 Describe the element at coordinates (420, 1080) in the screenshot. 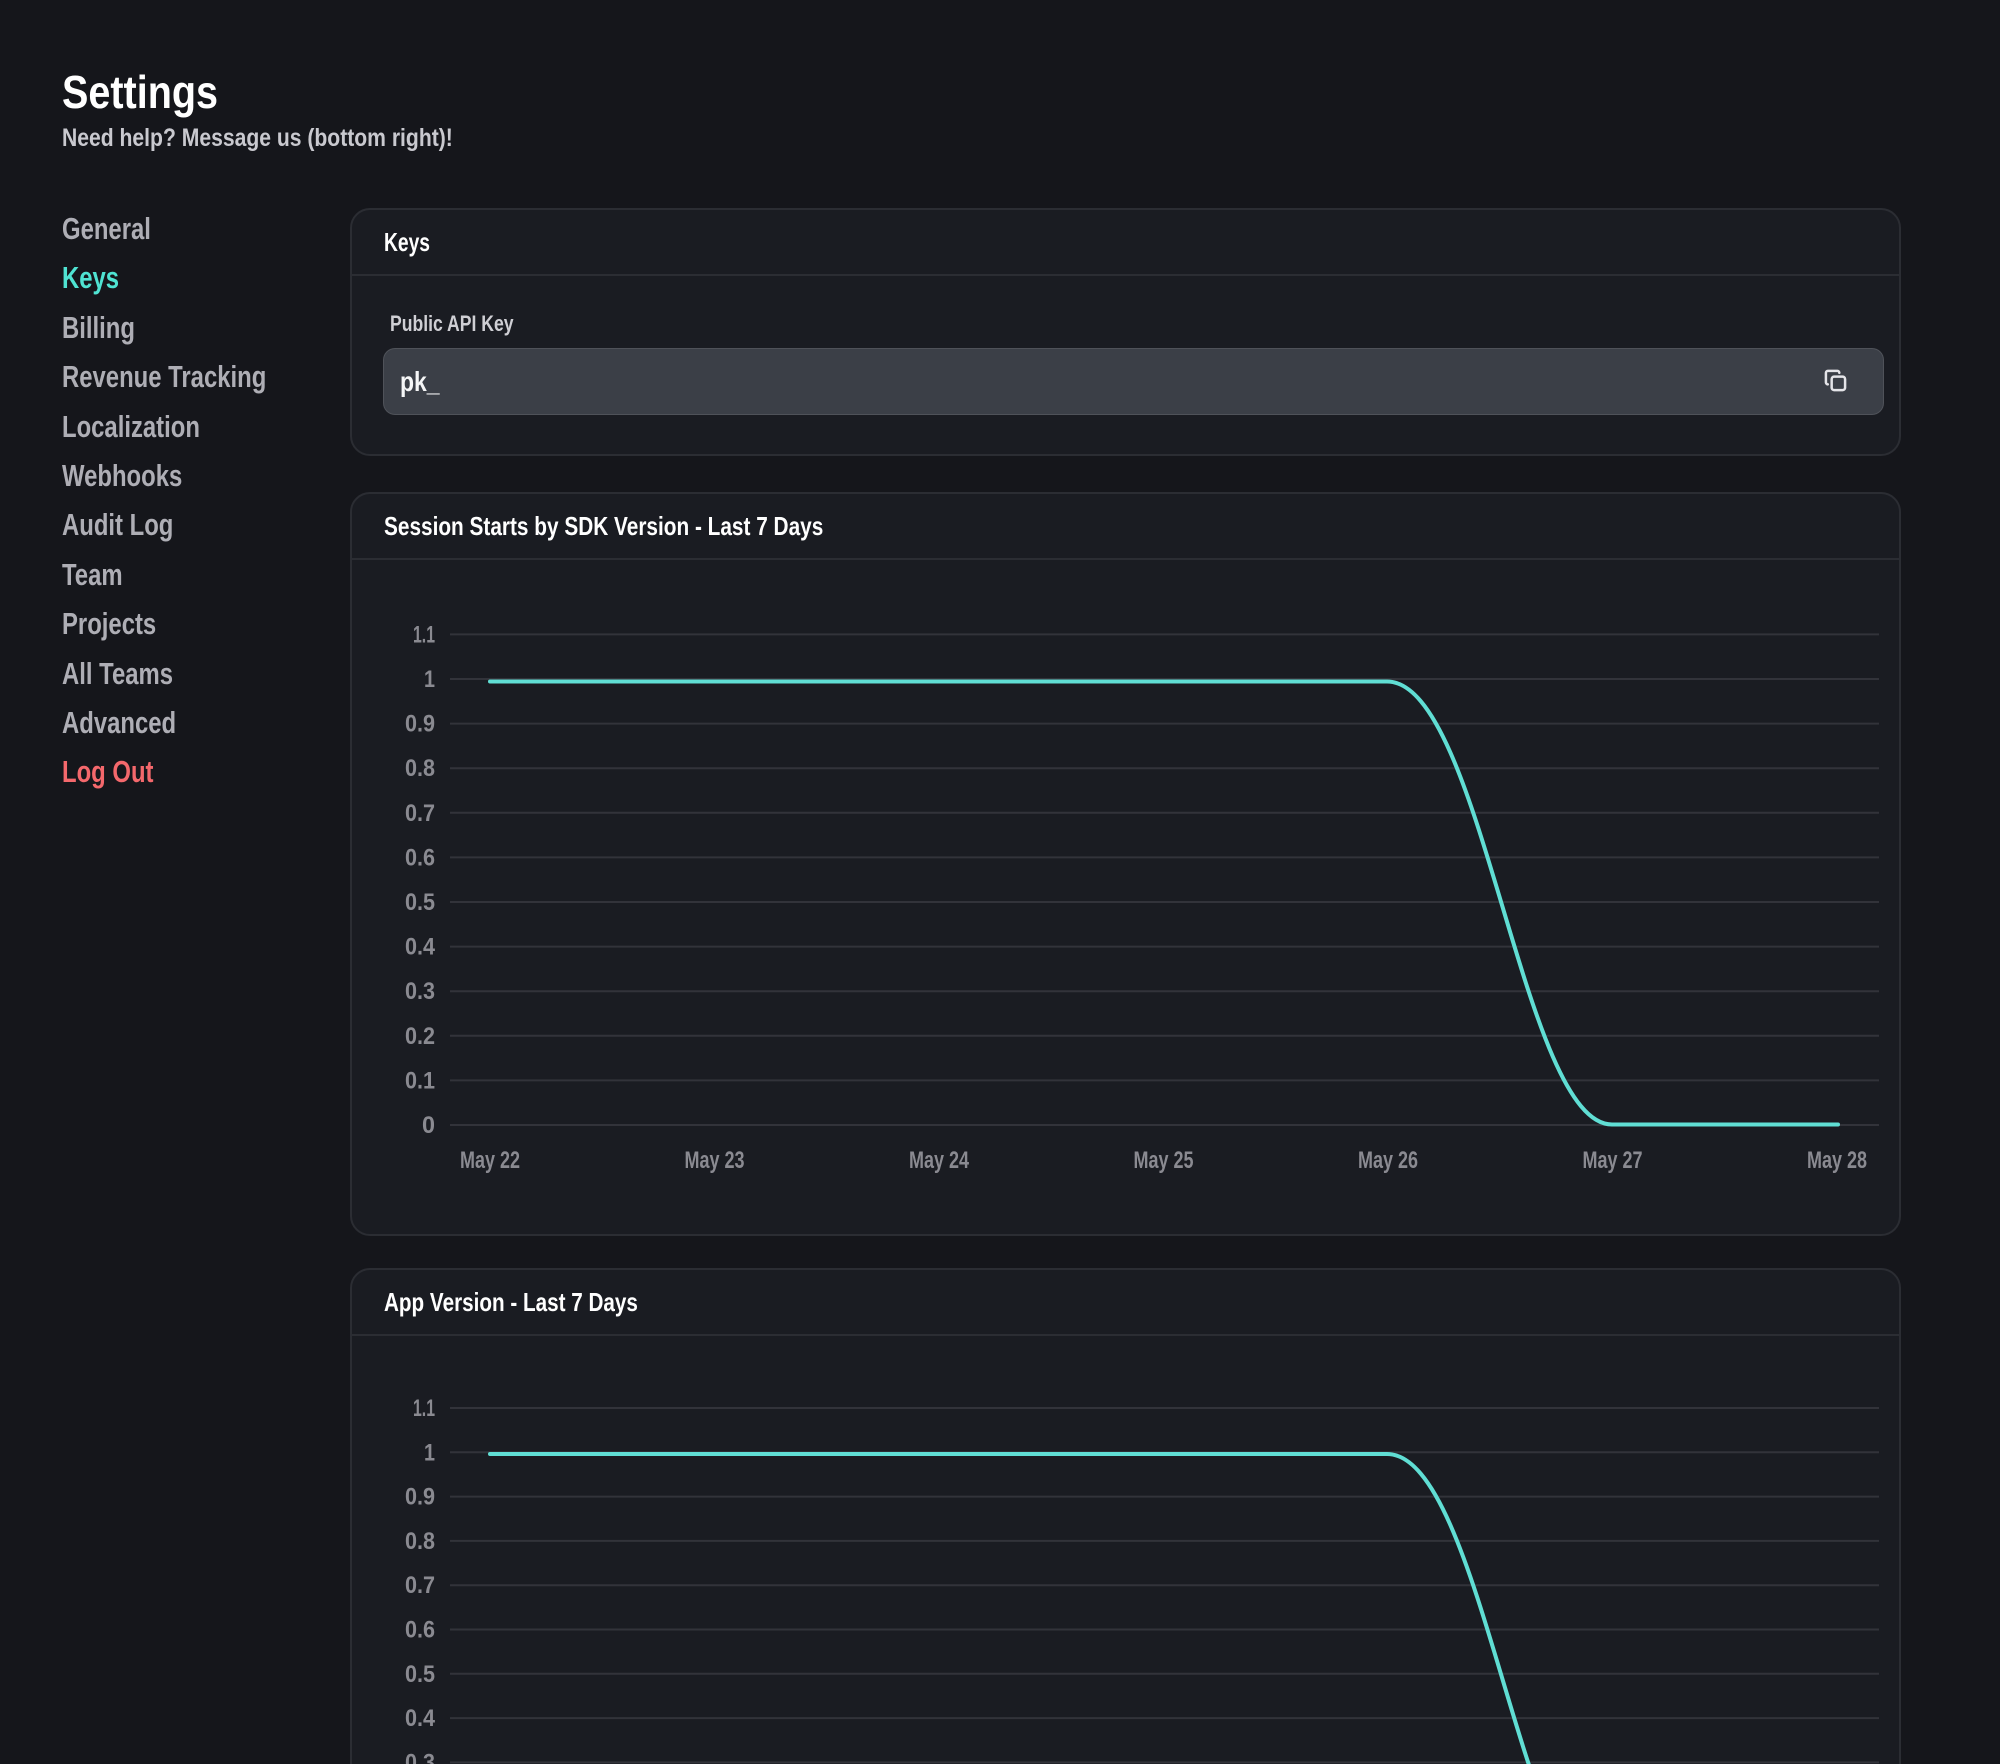

I see `svg-text: 0.1` at that location.